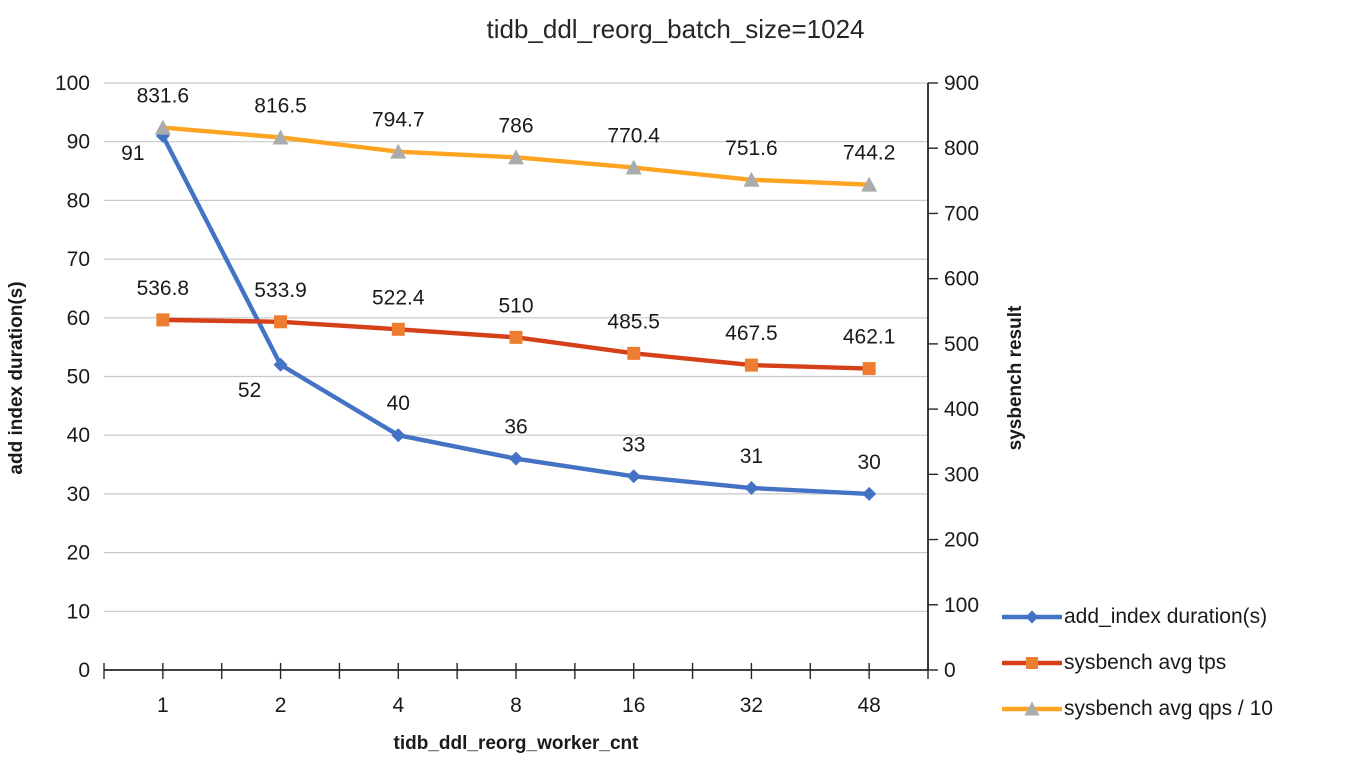 The image size is (1351, 780). I want to click on legend-item-1: sysbench avg tps, so click(1174, 663).